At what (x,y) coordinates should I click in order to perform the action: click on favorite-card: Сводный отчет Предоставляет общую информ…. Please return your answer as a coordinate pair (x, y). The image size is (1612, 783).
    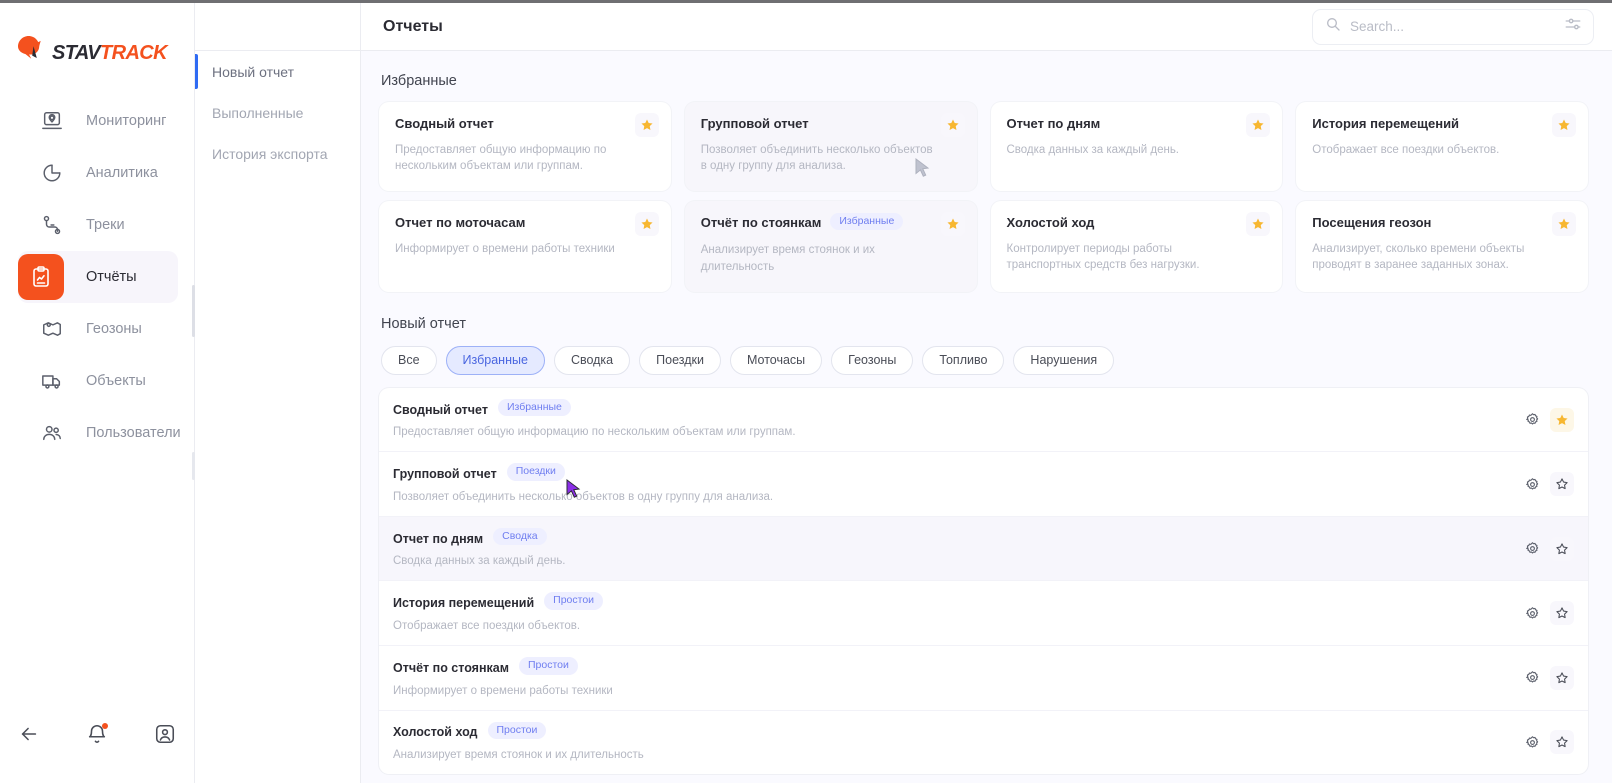
    Looking at the image, I should click on (525, 146).